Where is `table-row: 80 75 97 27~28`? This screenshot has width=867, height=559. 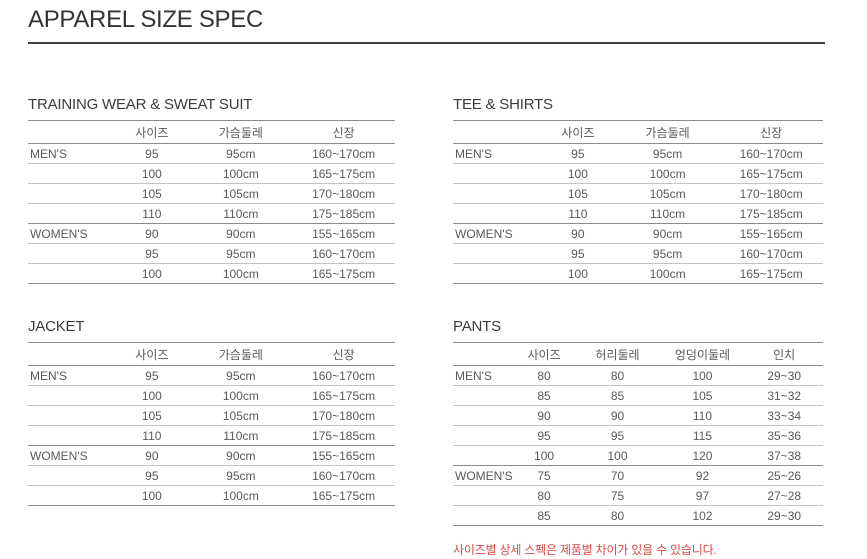
table-row: 80 75 97 27~28 is located at coordinates (638, 495).